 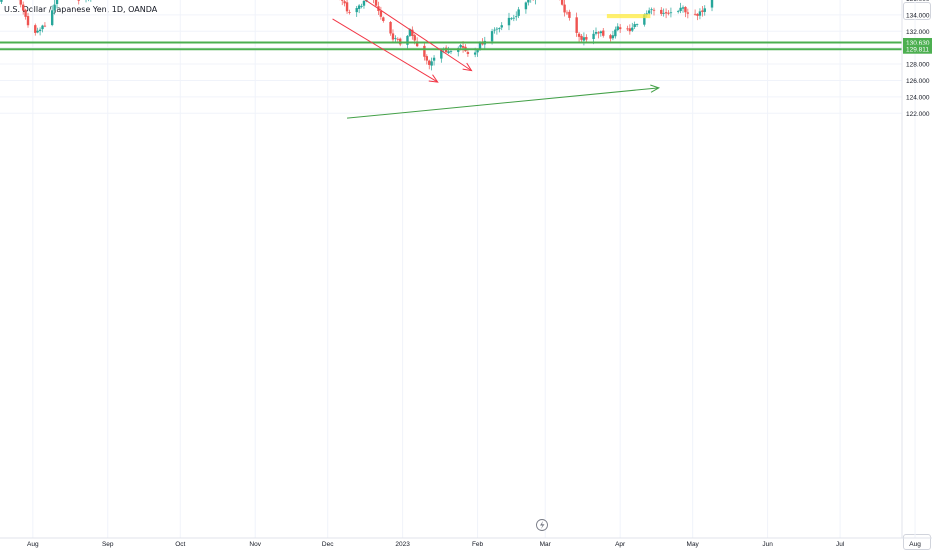 I want to click on time-tick-label: Jun, so click(x=767, y=544).